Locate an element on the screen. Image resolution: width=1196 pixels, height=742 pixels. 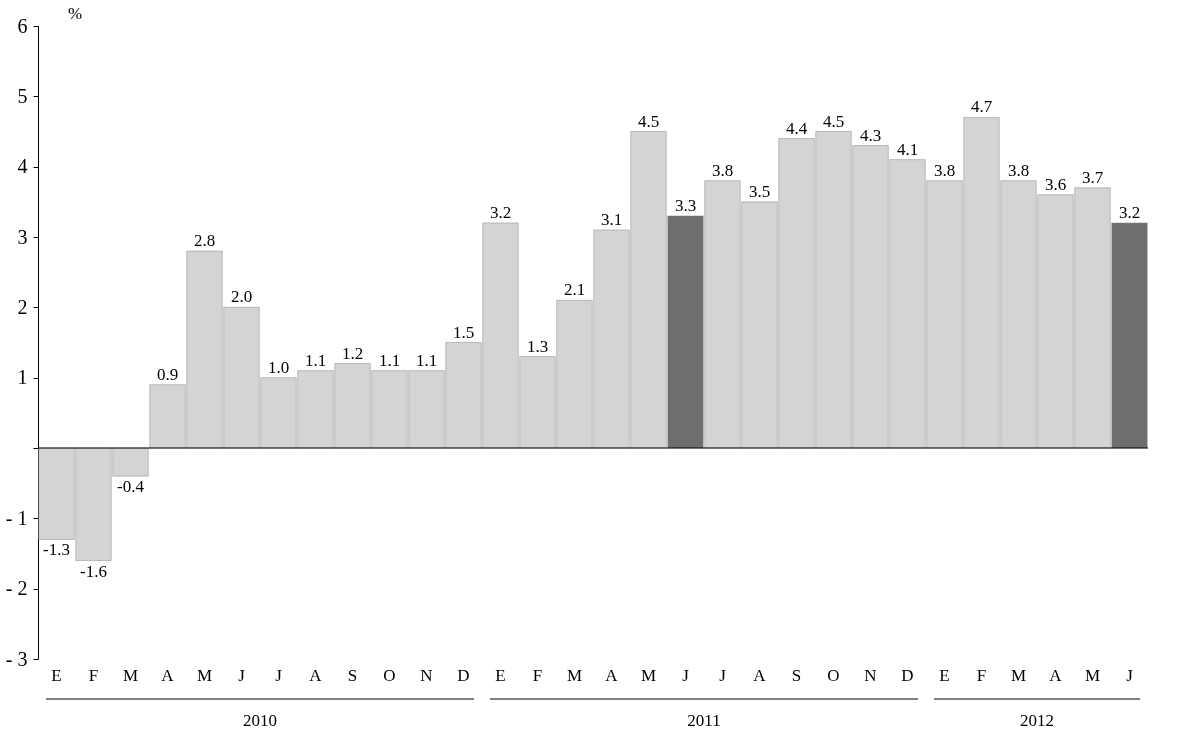
y-tick-label: - 1 is located at coordinates (16, 517).